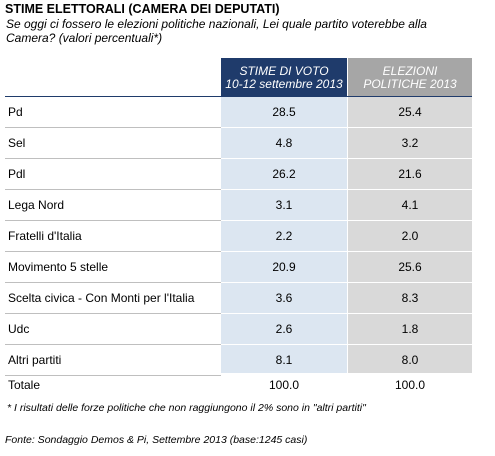 The image size is (495, 456). I want to click on stime-value: 3.6, so click(284, 298).